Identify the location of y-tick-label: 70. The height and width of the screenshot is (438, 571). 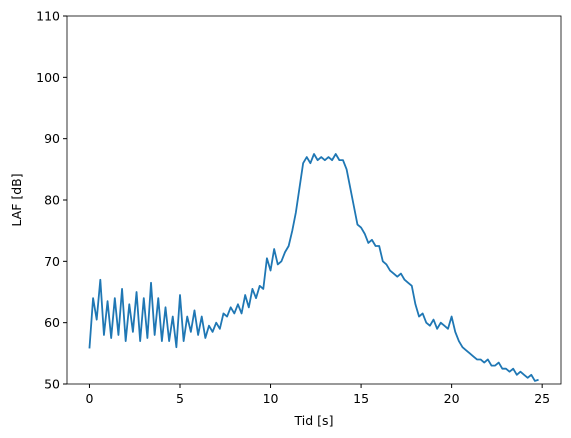
(52, 261).